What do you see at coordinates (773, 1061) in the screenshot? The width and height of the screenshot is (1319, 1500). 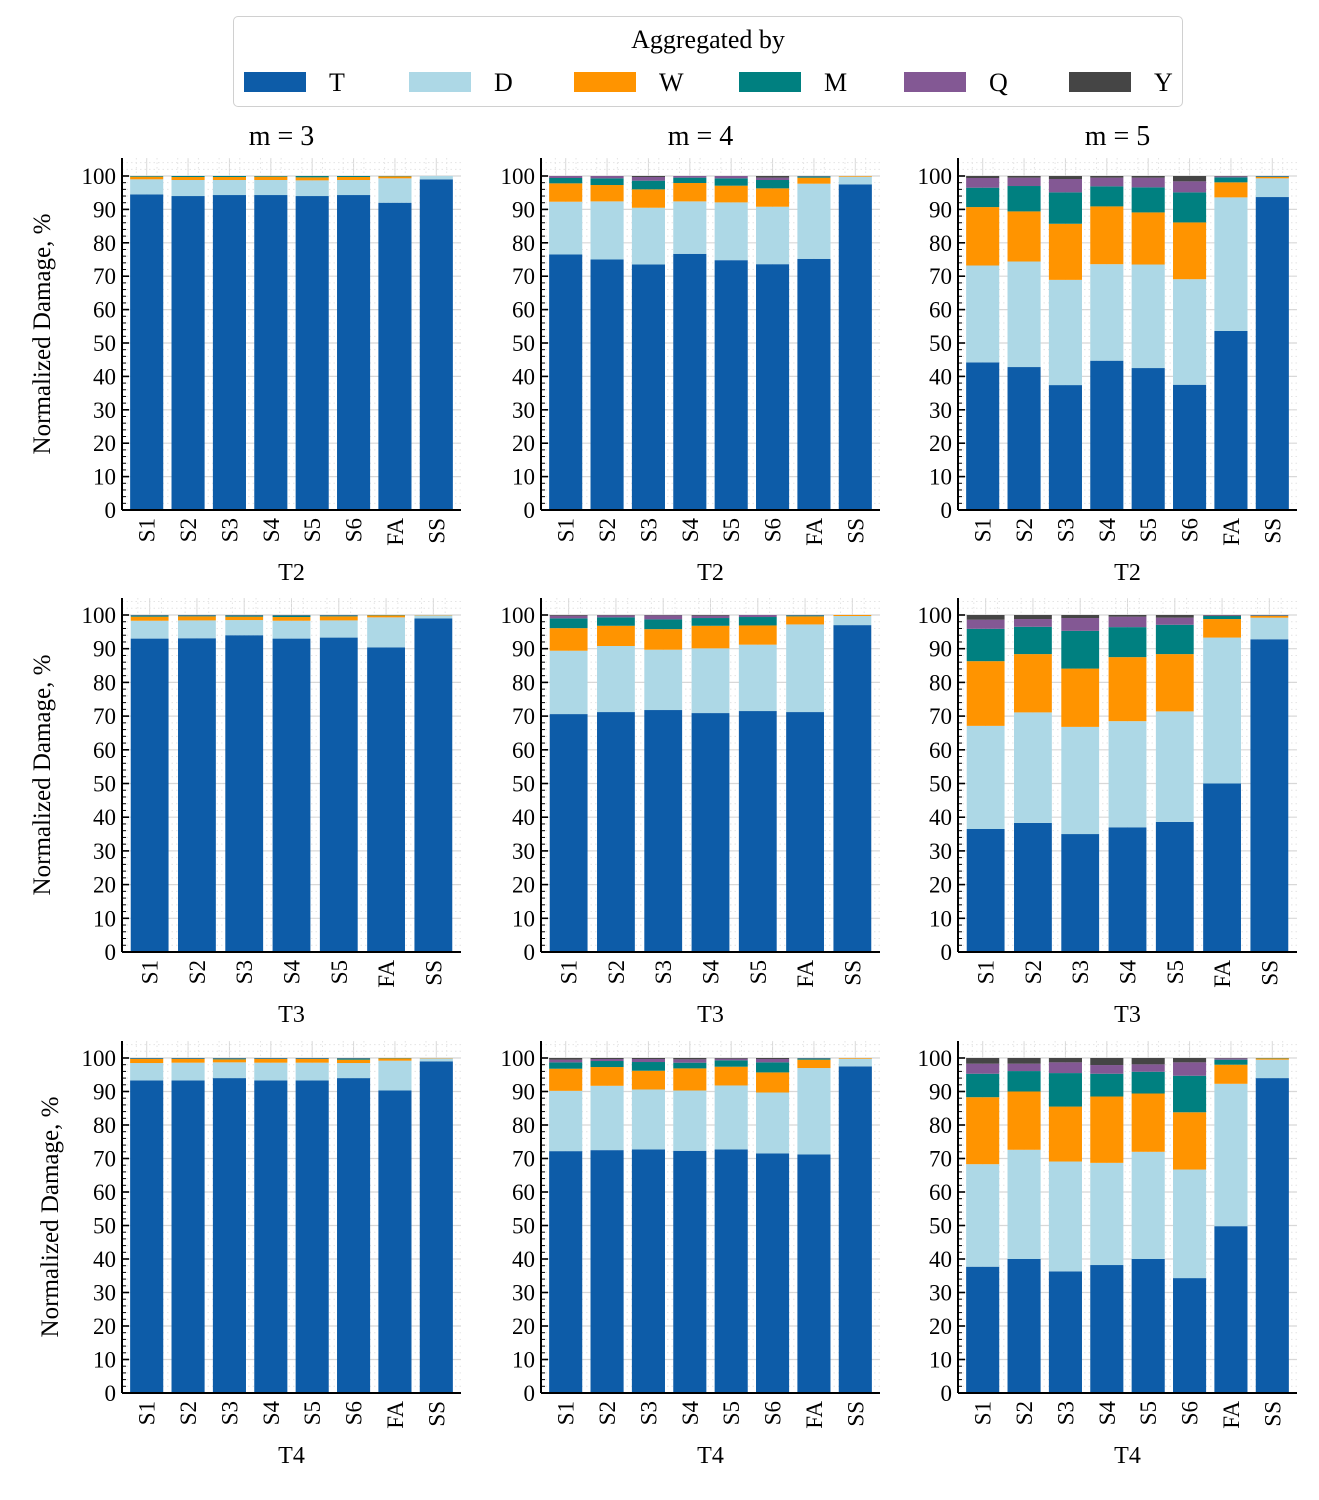 I see `bar-segment-q-s6` at bounding box center [773, 1061].